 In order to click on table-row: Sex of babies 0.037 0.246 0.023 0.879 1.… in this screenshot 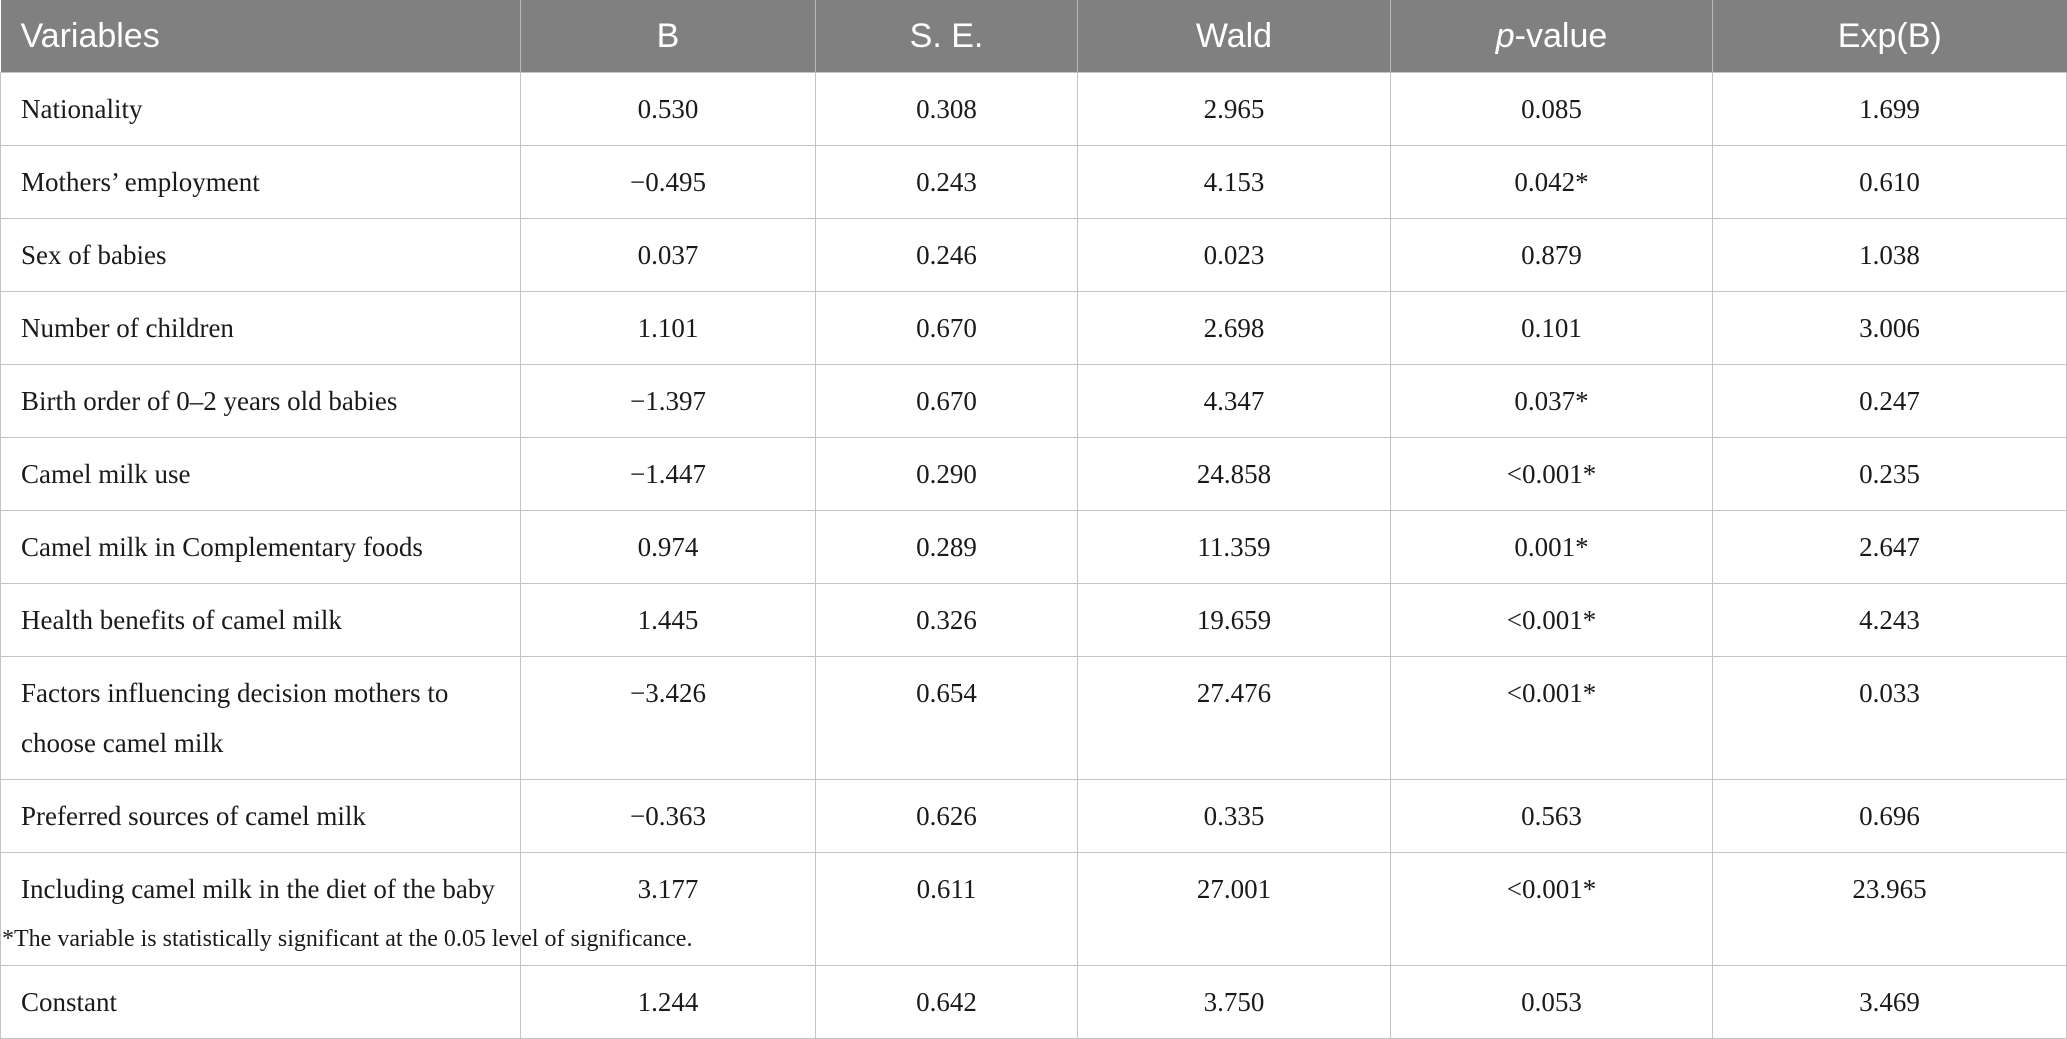, I will do `click(1033, 255)`.